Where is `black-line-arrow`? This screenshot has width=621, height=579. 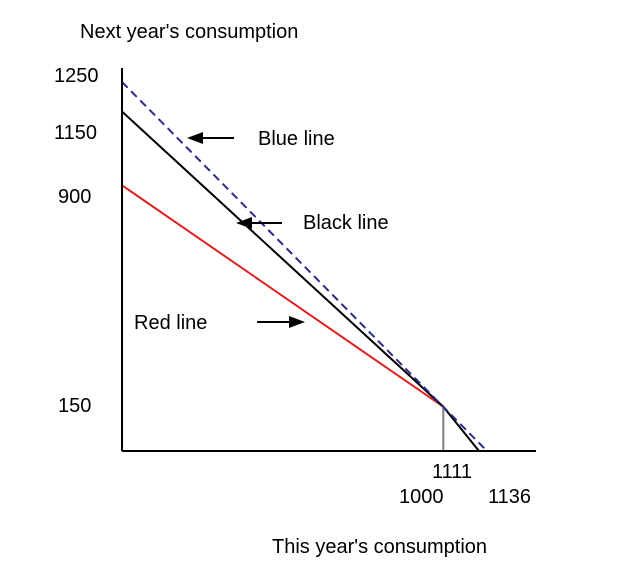
black-line-arrow is located at coordinates (259, 223).